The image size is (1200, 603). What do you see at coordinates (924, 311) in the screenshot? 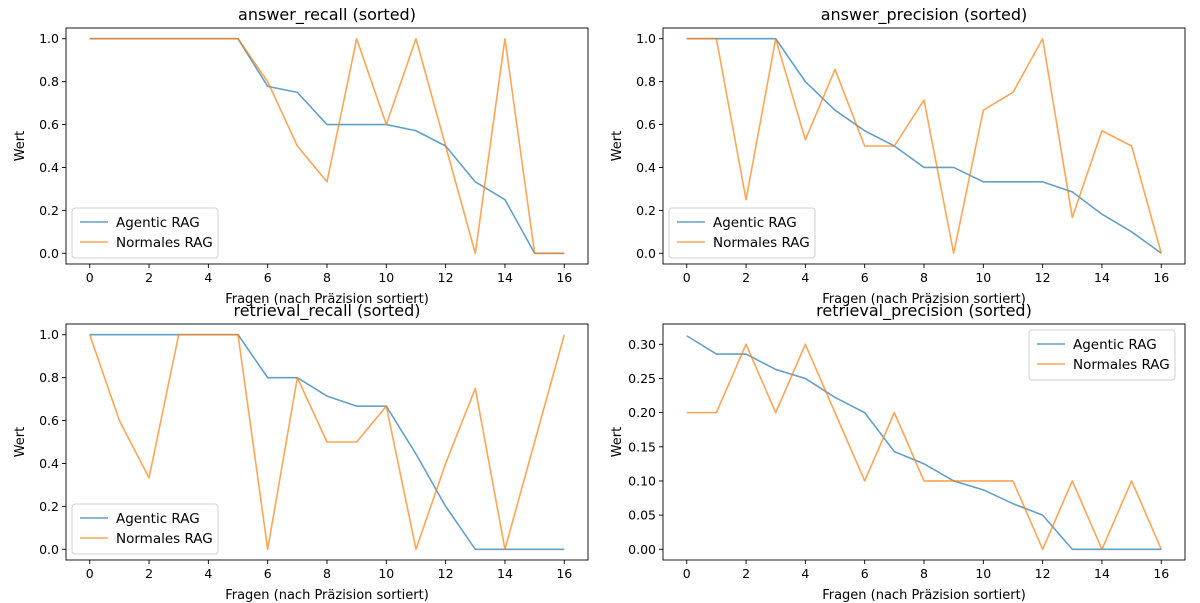
I see `subplot-title: retrieval_precision (sorted)` at bounding box center [924, 311].